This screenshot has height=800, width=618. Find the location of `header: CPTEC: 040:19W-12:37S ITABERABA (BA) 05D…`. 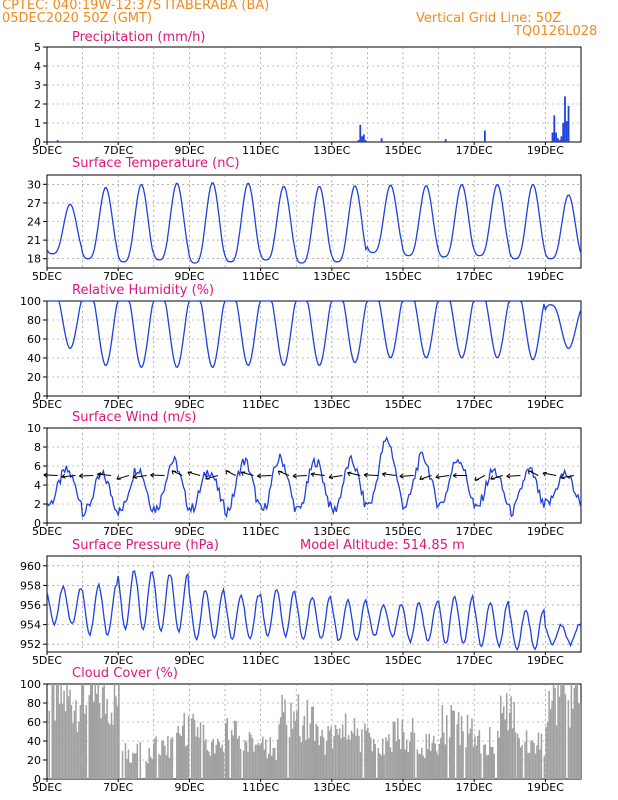

header: CPTEC: 040:19W-12:37S ITABERABA (BA) 05D… is located at coordinates (309, 23).